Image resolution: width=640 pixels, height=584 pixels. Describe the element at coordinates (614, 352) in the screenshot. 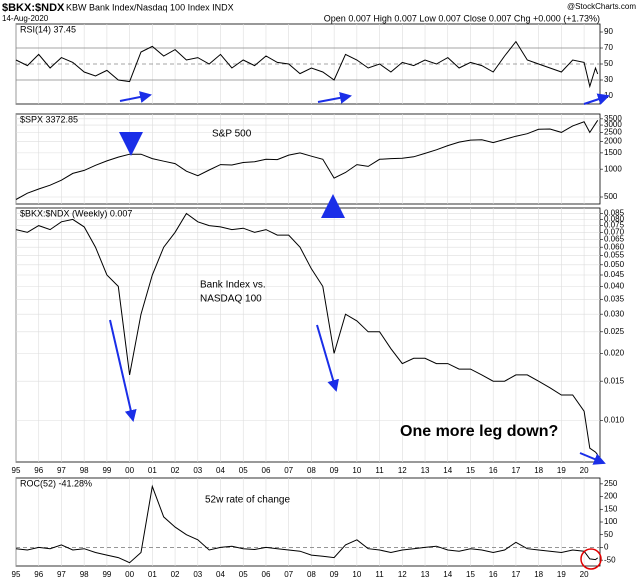

I see `y-tick-label: 0.020` at that location.